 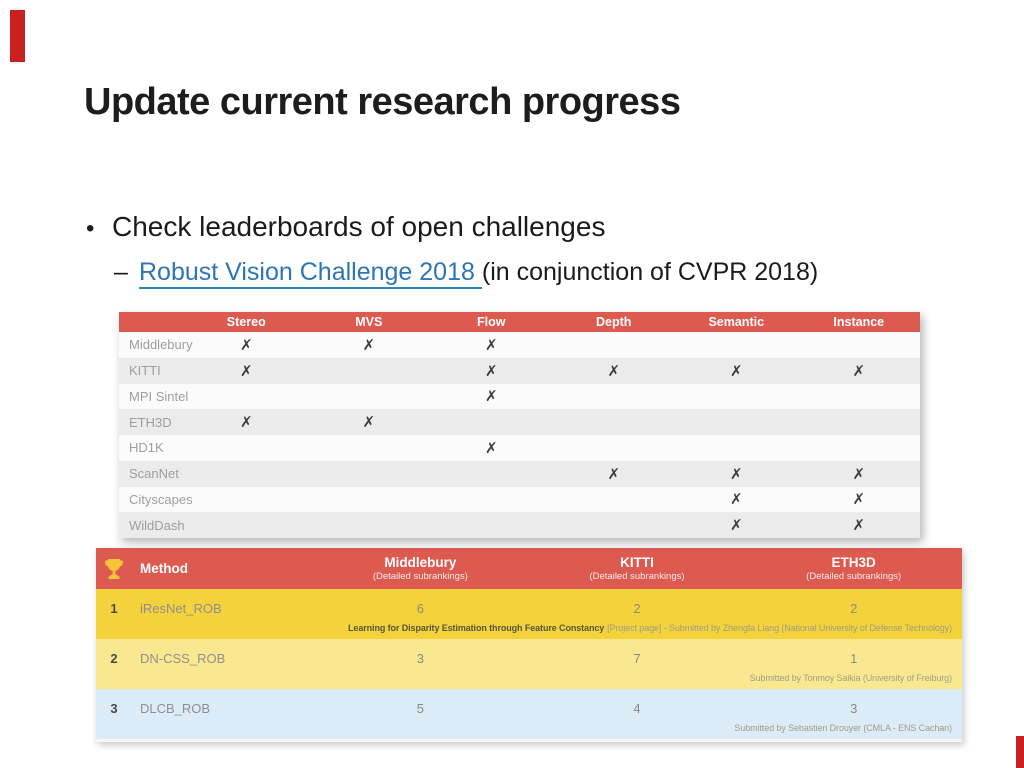 I want to click on table-row: MPI Sintel ✗, so click(x=519, y=396).